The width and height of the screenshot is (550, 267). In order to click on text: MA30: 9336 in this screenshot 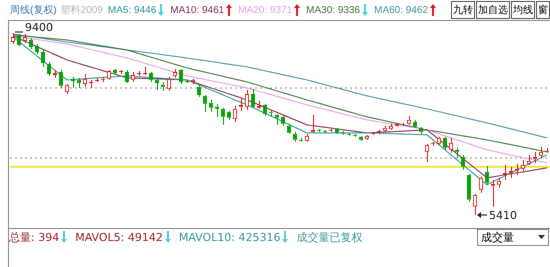, I will do `click(333, 10)`.